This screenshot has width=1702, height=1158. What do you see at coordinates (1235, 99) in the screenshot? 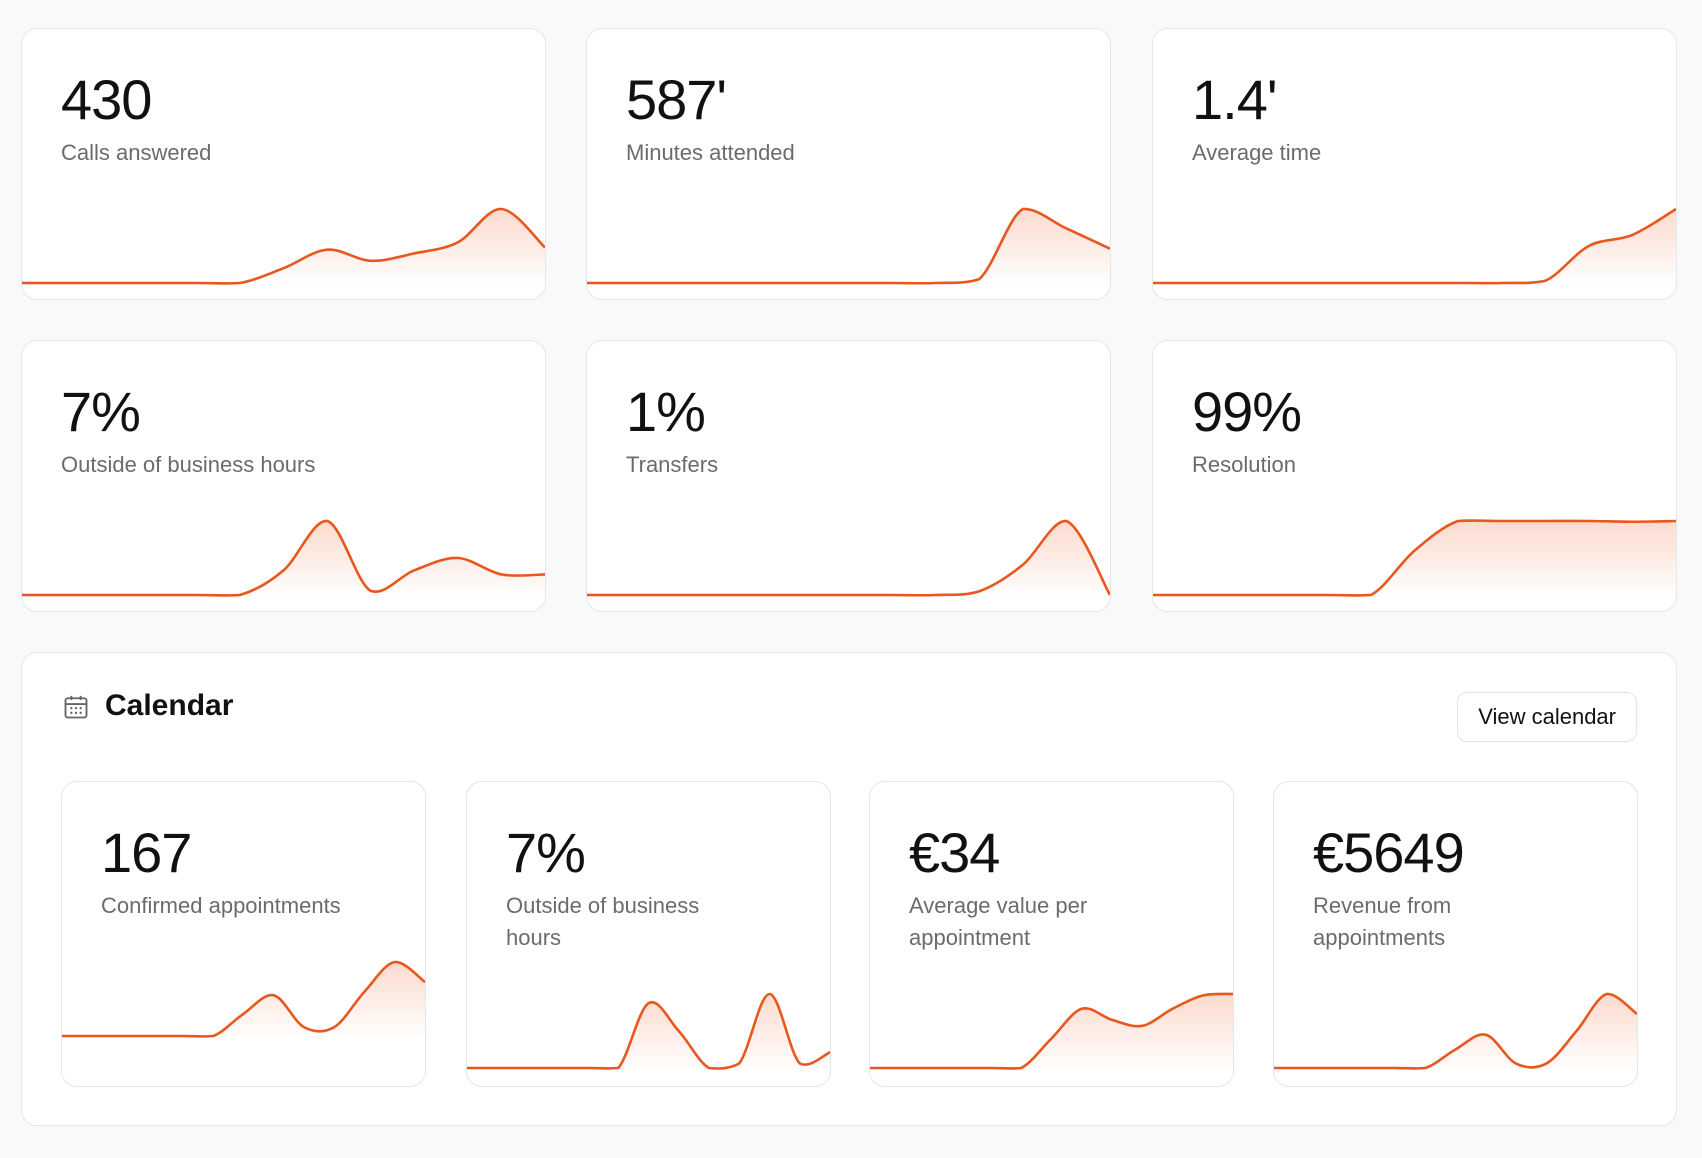
I see `metric-value: 1.4'` at bounding box center [1235, 99].